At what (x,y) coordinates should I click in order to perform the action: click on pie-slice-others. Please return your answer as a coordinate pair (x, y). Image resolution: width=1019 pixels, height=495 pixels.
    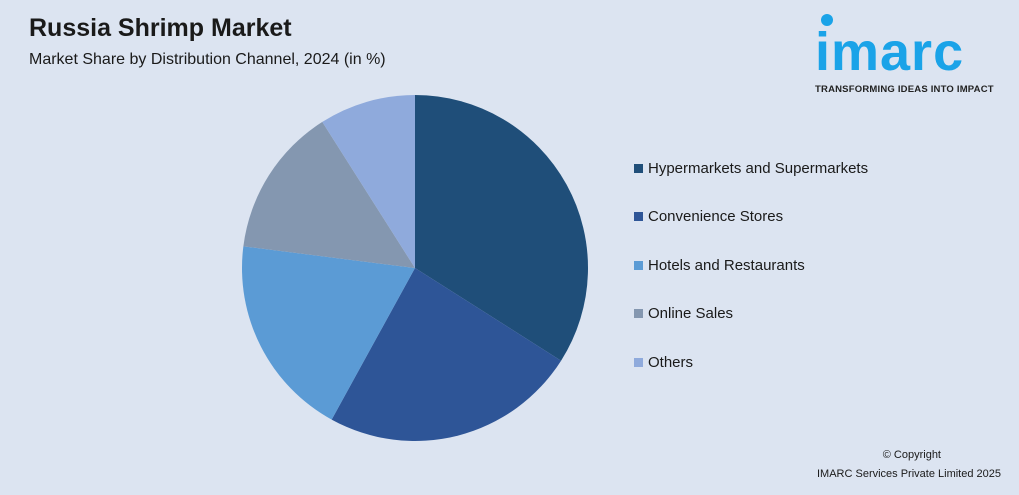
    Looking at the image, I should click on (368, 181).